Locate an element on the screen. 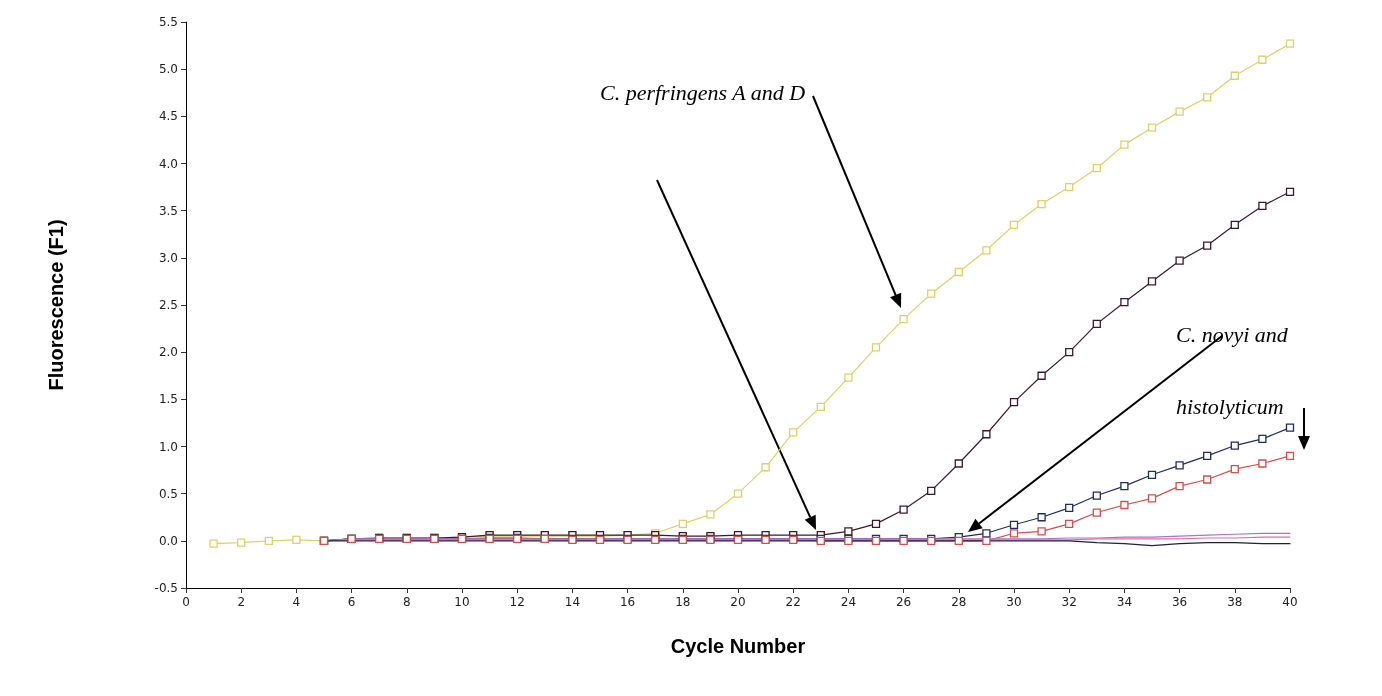 The width and height of the screenshot is (1382, 696). y-tick-label: 5.0 is located at coordinates (168, 69).